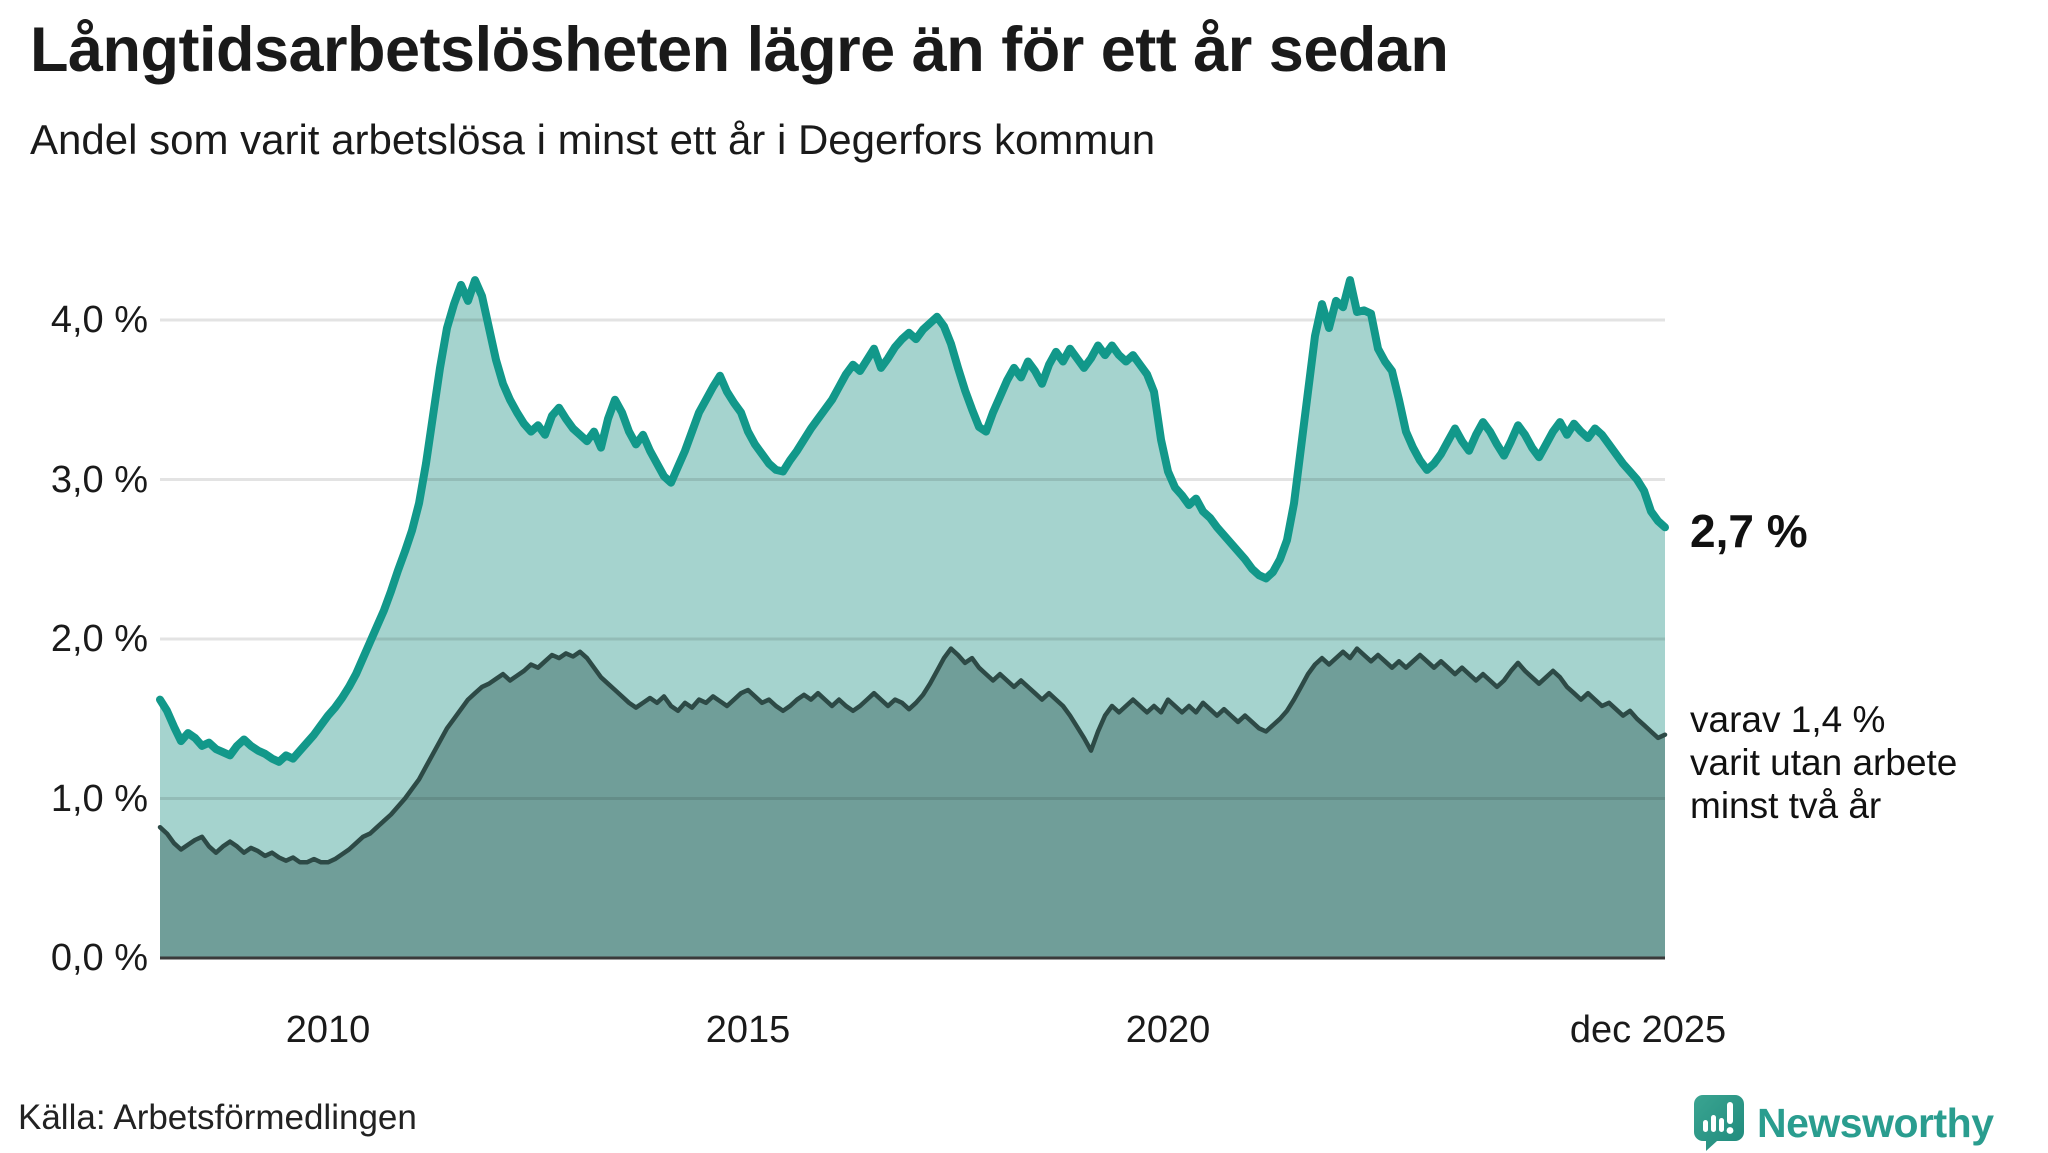 This screenshot has width=2048, height=1153. I want to click on branding: Newsworthy, so click(1843, 1123).